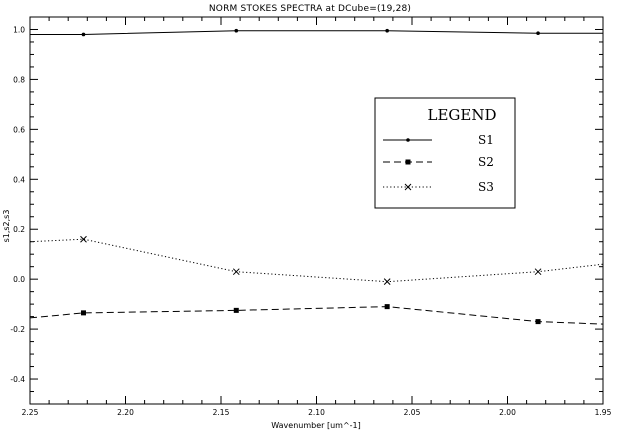 This screenshot has height=440, width=621. Describe the element at coordinates (486, 140) in the screenshot. I see `legend-s1-label: S1` at that location.